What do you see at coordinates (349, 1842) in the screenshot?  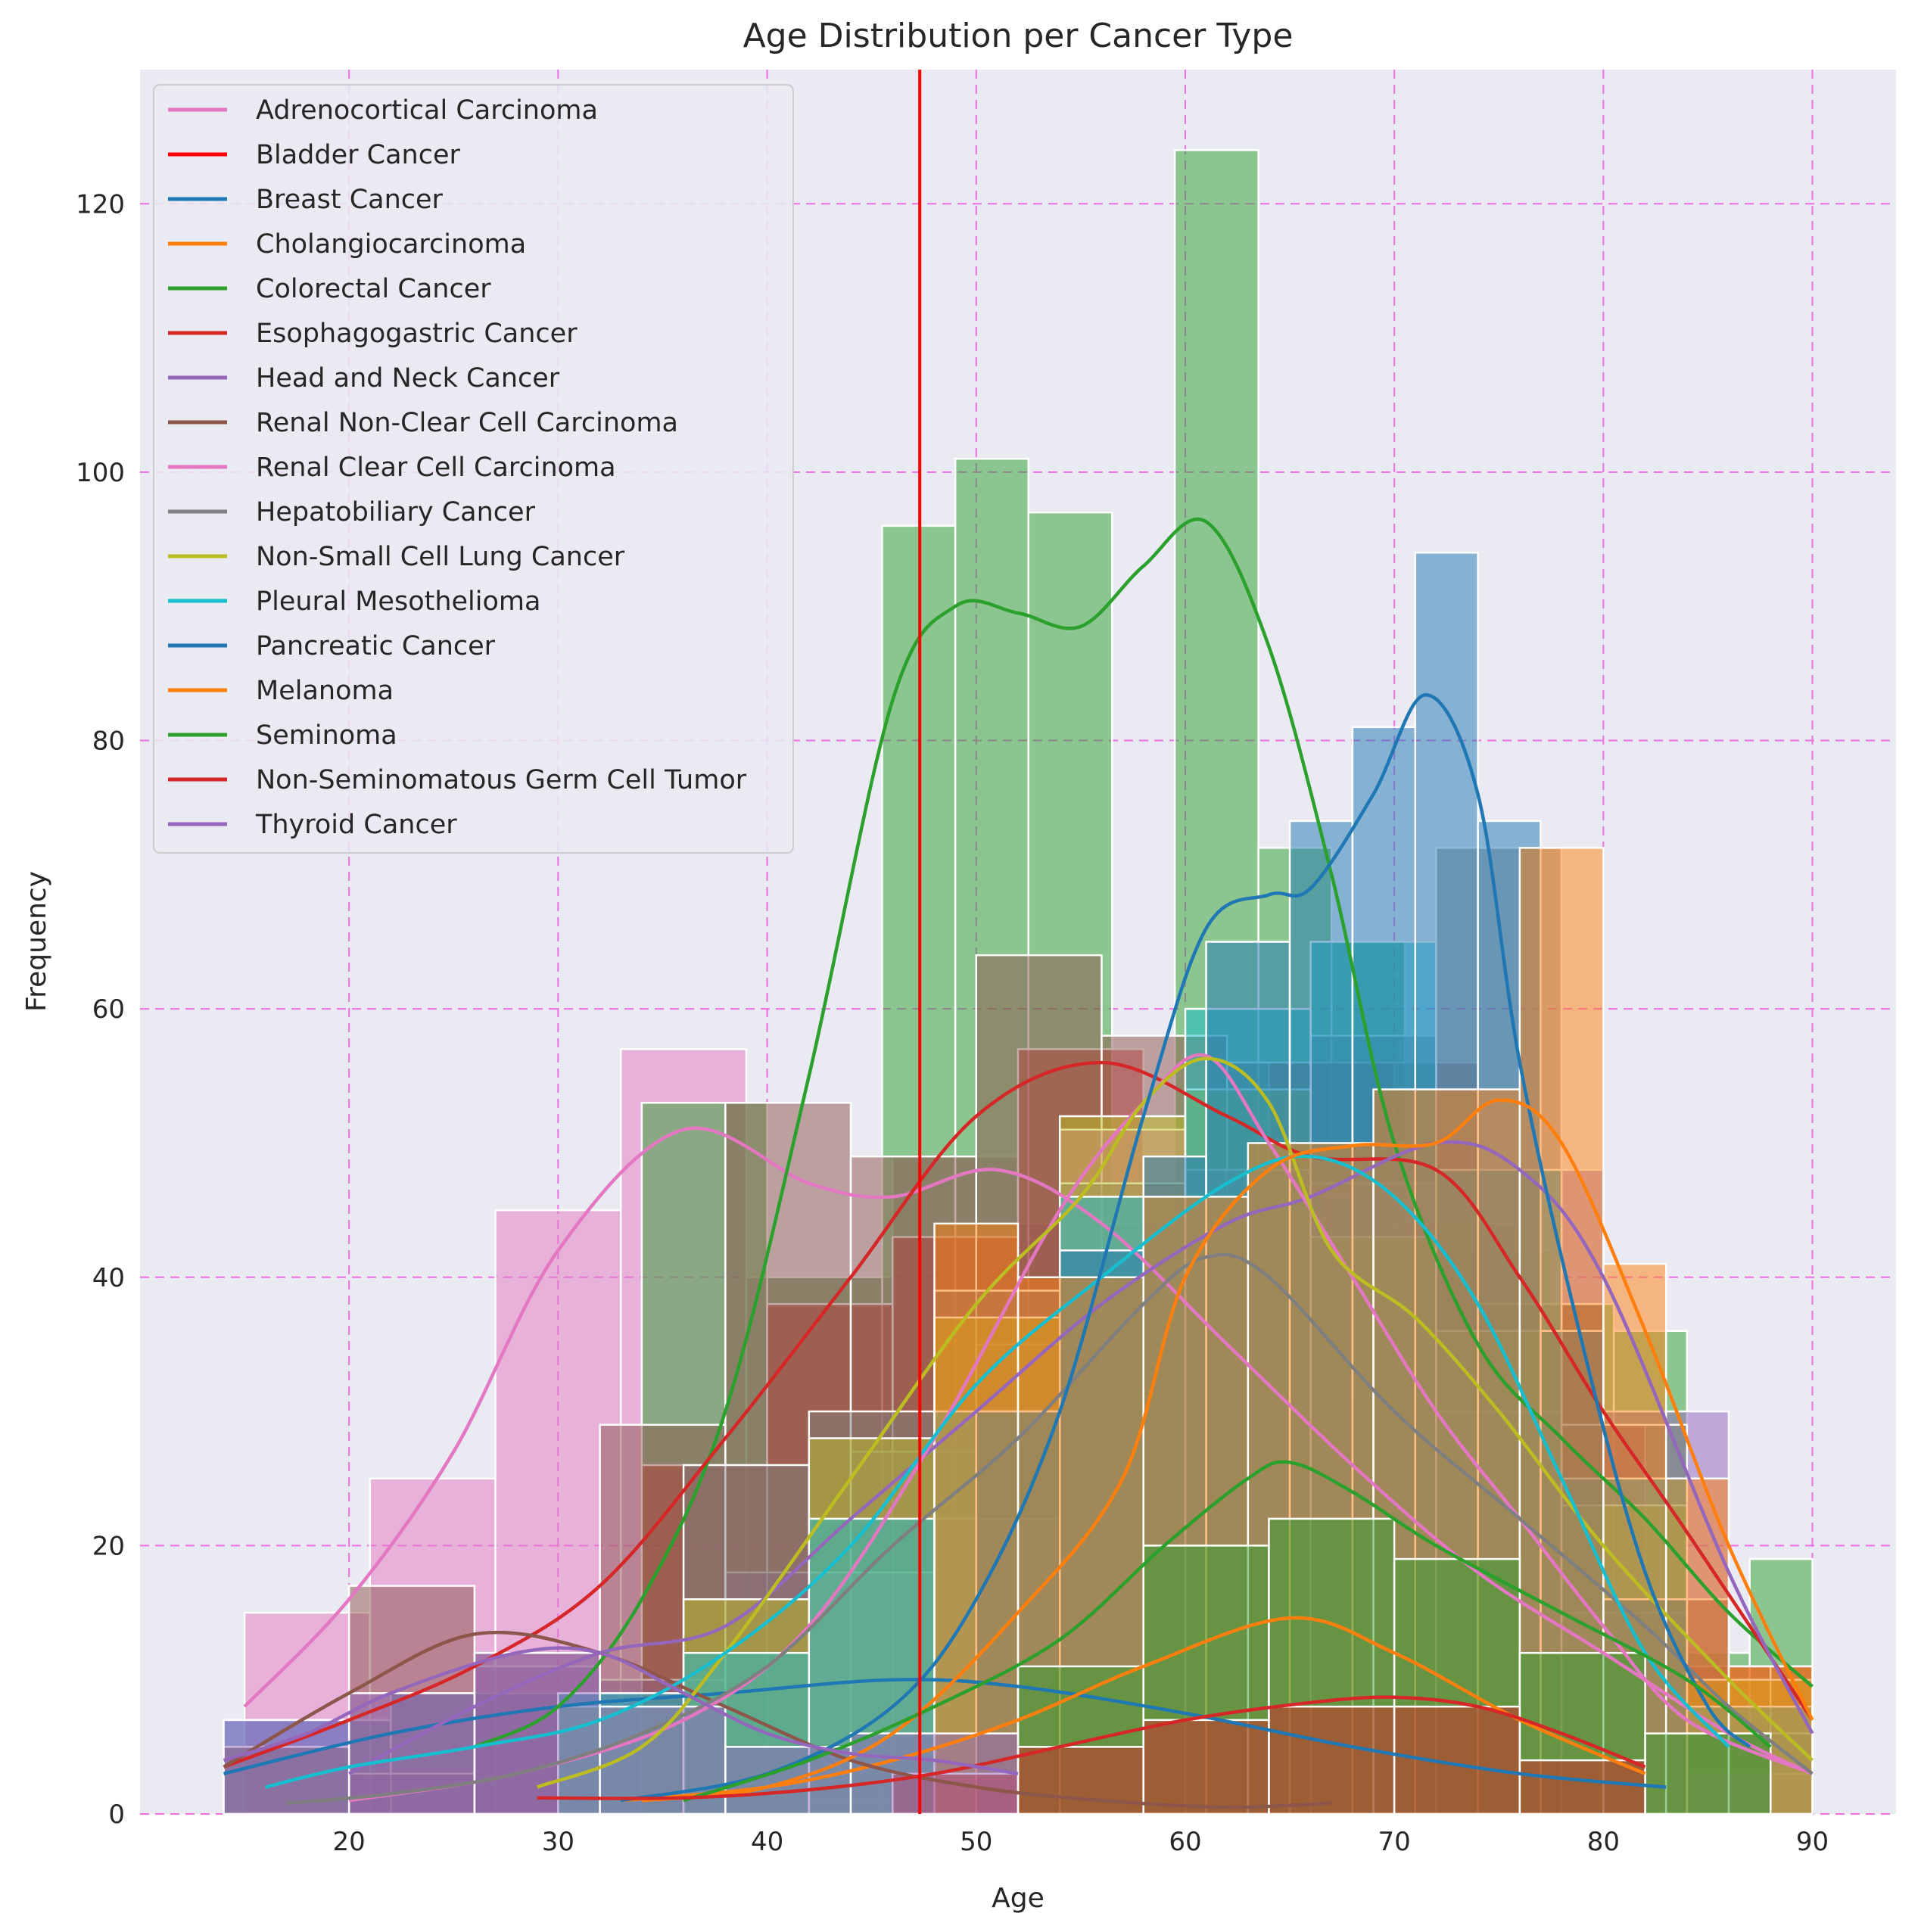 I see `x-tick-label: 20` at bounding box center [349, 1842].